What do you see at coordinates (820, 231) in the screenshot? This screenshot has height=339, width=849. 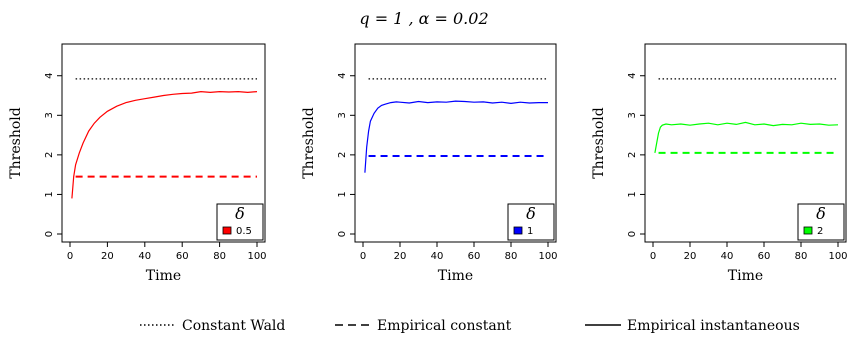 I see `legend-label: 2` at bounding box center [820, 231].